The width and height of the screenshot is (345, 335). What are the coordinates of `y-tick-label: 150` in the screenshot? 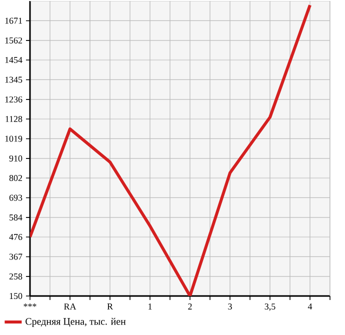 It's located at (16, 296).